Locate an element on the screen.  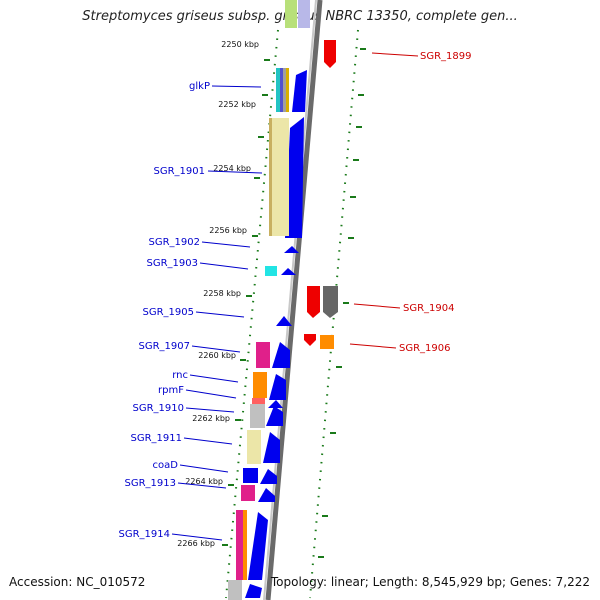
gene-label: SGR_1903 is located at coordinates (173, 263).